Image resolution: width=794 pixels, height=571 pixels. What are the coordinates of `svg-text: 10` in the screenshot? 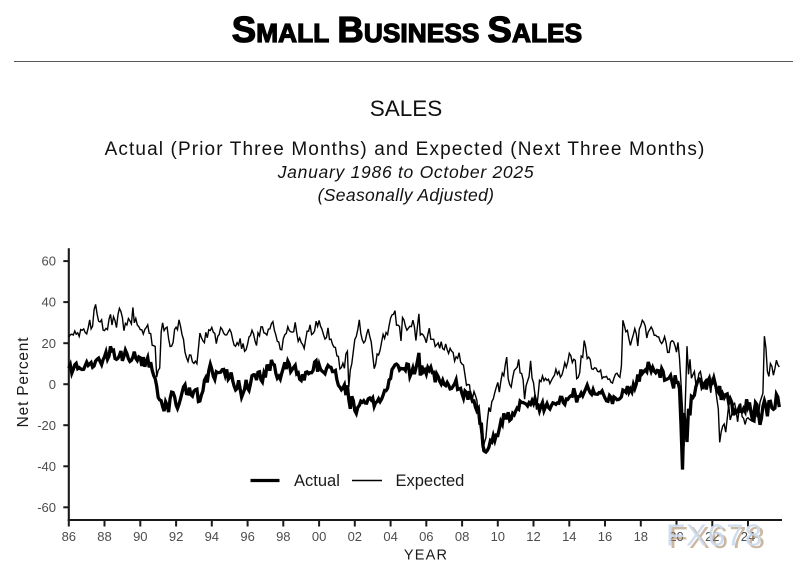 It's located at (498, 536).